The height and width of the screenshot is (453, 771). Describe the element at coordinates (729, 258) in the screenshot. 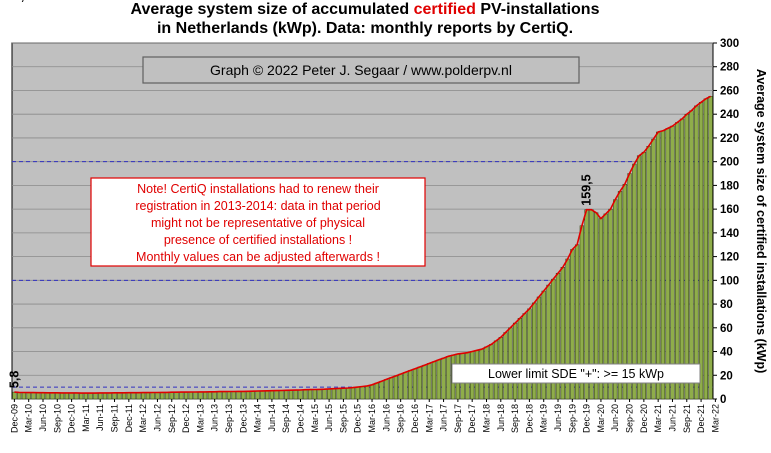

I see `y-tick-label: 120` at that location.